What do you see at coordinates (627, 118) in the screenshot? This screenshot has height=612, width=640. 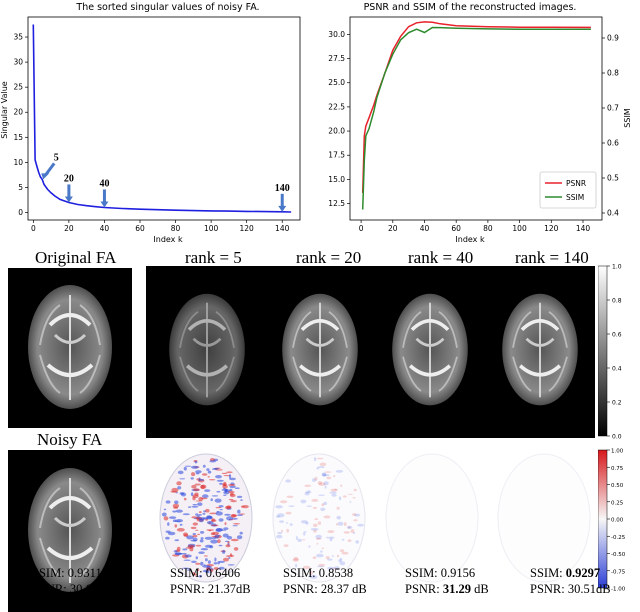 I see `chart2-ylabel-right: SSIM` at bounding box center [627, 118].